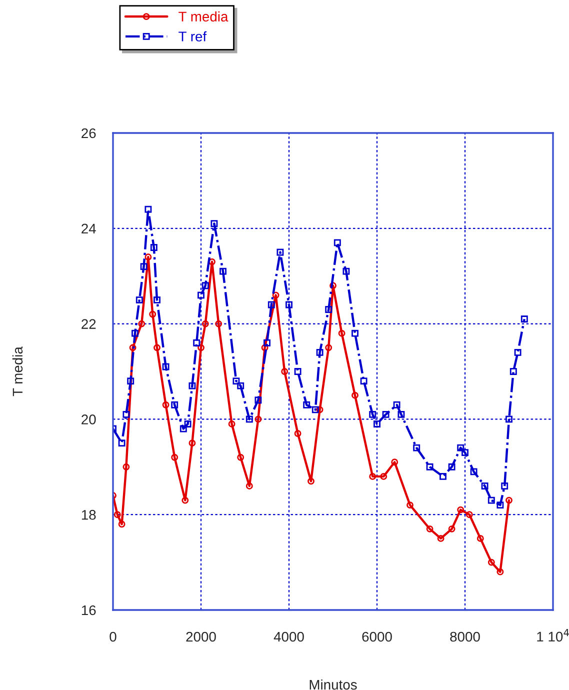 This screenshot has height=690, width=569. Describe the element at coordinates (89, 515) in the screenshot. I see `y-tick-label: 18` at that location.